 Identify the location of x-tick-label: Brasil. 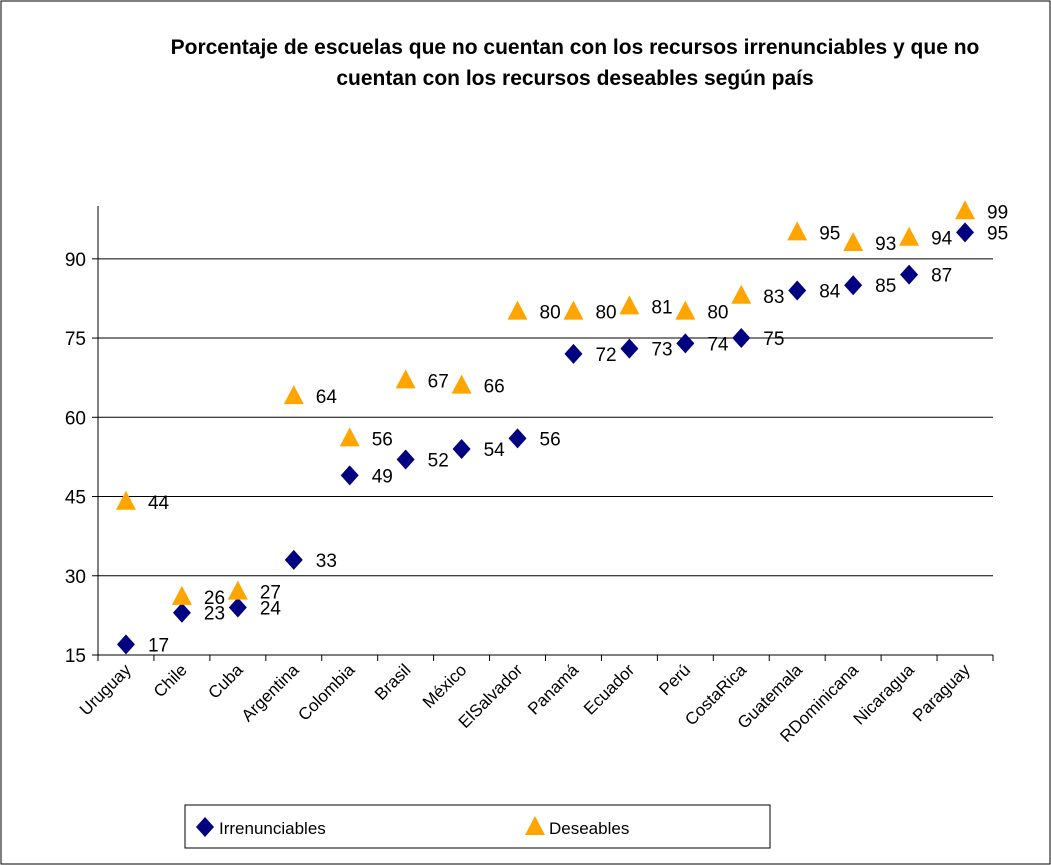
(392, 681).